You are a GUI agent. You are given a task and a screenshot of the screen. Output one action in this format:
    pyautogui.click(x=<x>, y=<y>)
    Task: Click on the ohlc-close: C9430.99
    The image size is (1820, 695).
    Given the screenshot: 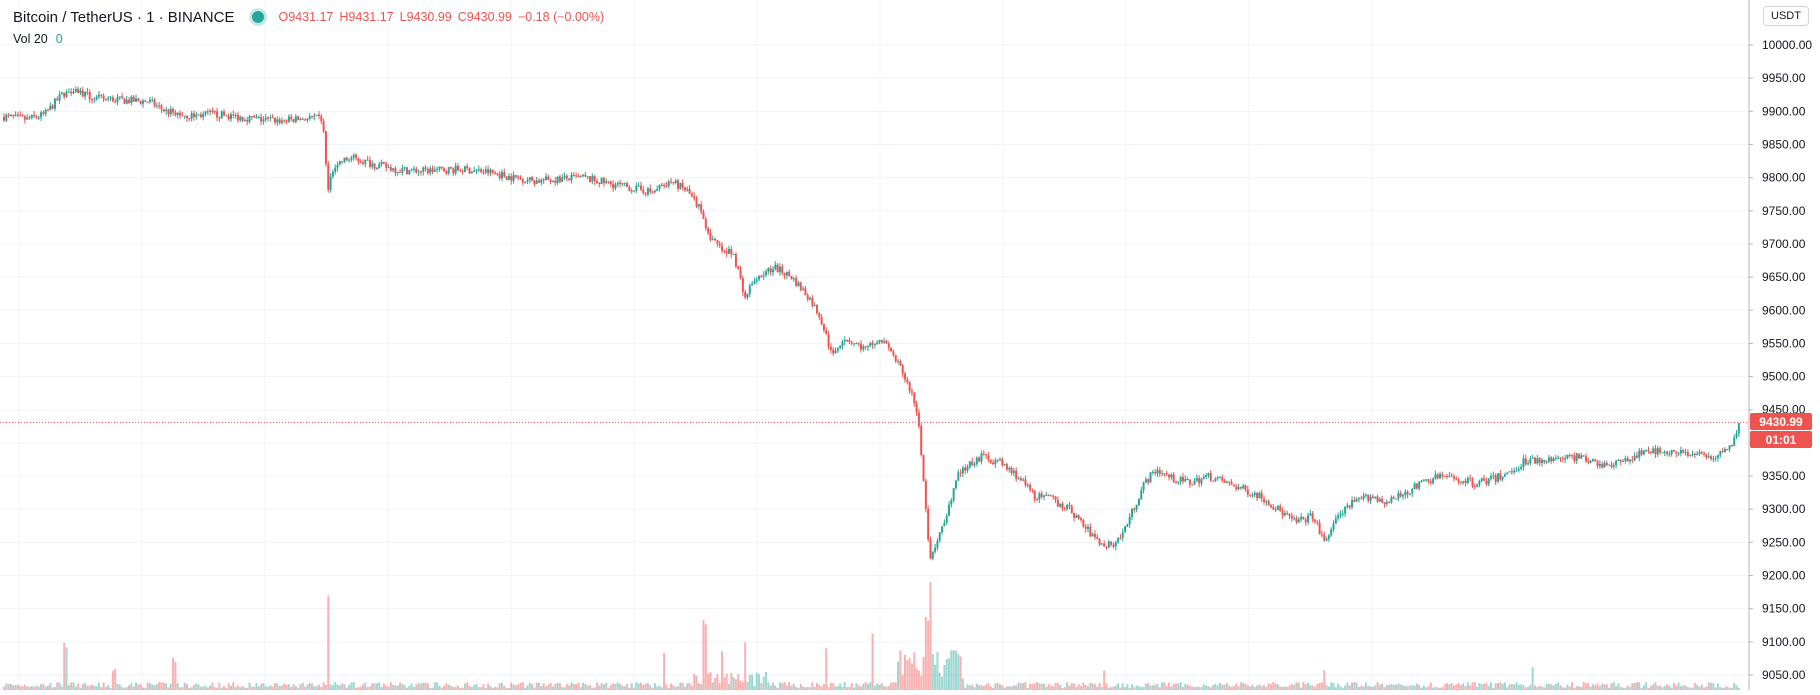 What is the action you would take?
    pyautogui.click(x=484, y=17)
    